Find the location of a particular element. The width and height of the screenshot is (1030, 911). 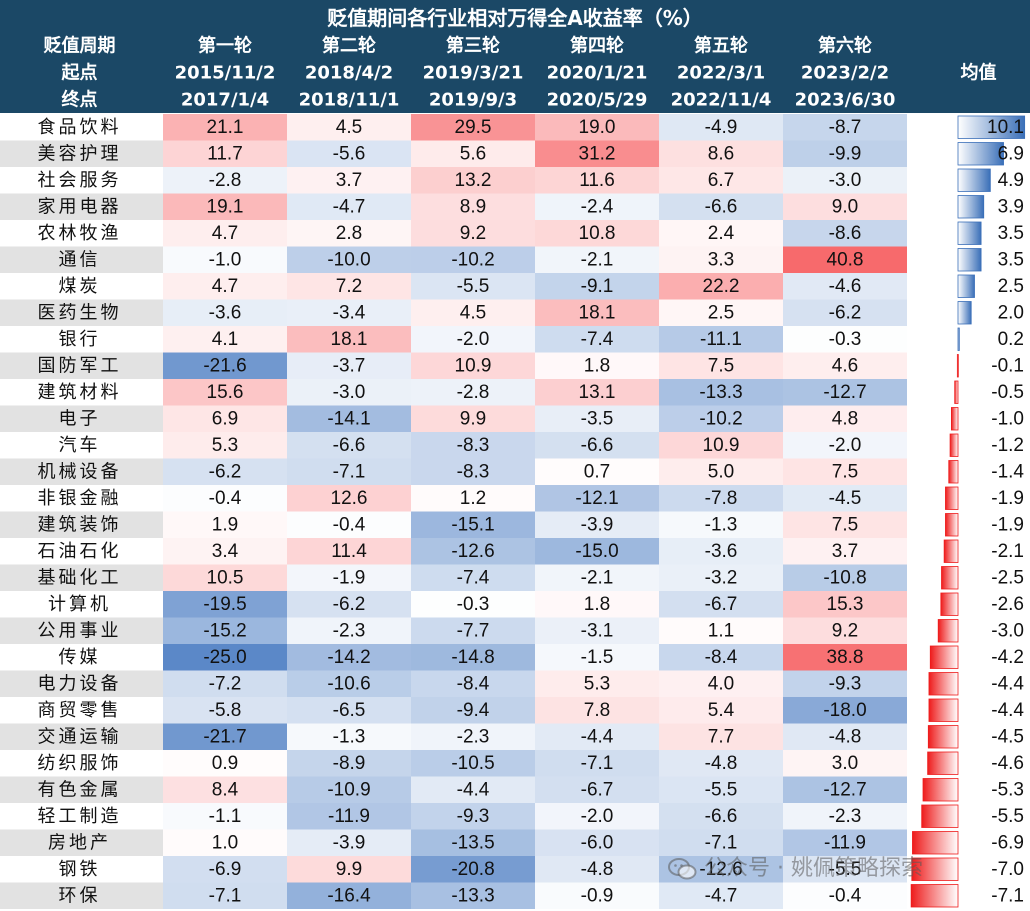

value-label: 10.8 is located at coordinates (597, 233).